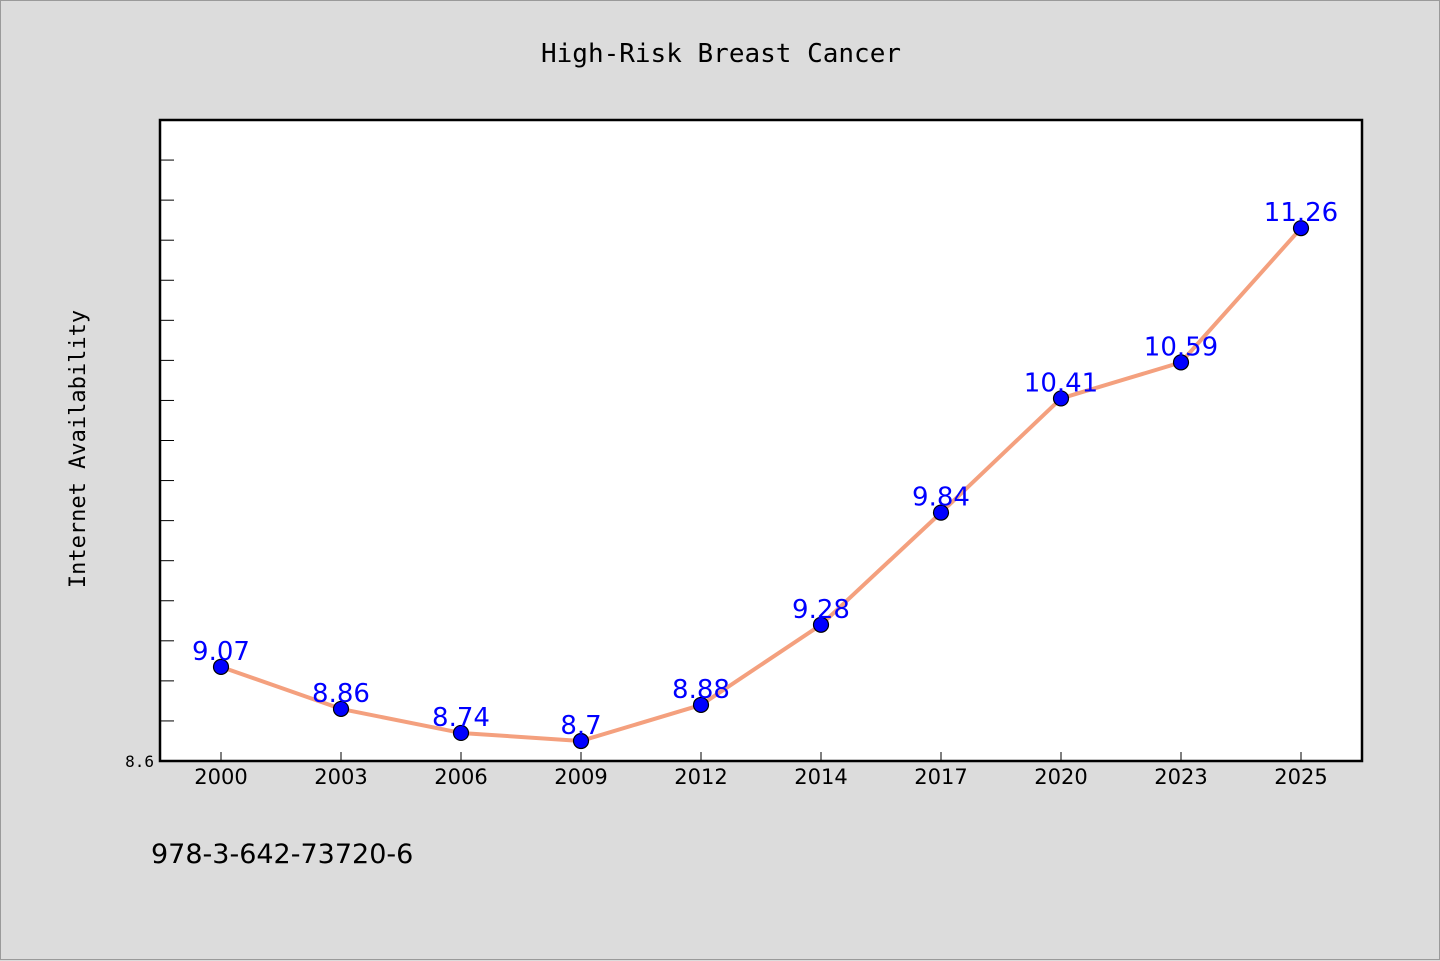 Image resolution: width=1440 pixels, height=961 pixels. What do you see at coordinates (461, 718) in the screenshot?
I see `data-label: 8.74` at bounding box center [461, 718].